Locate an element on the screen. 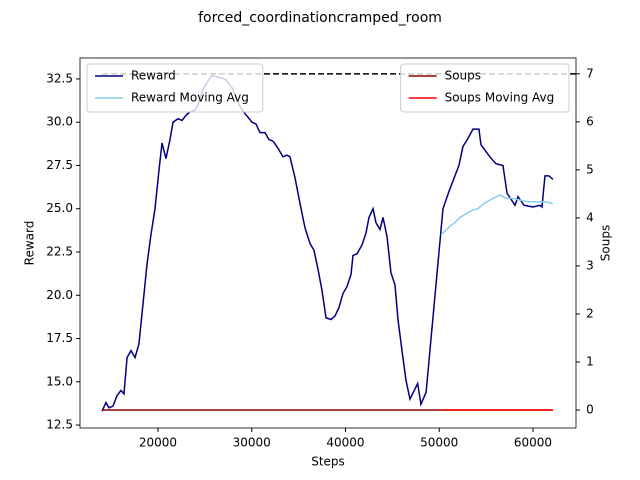 The width and height of the screenshot is (640, 480). x-axis-label: Steps is located at coordinates (328, 462).